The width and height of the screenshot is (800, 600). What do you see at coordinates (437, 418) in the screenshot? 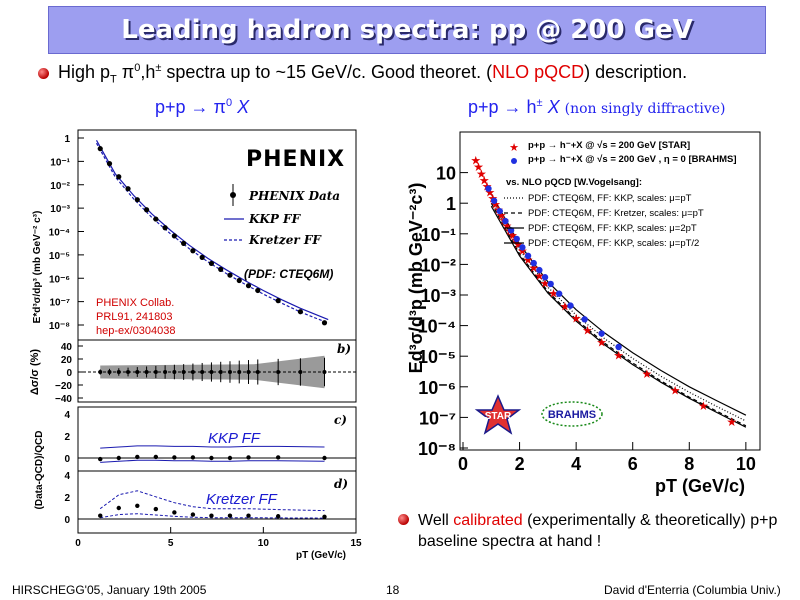
I see `ytick-right-label: 10⁻⁷` at bounding box center [437, 418].